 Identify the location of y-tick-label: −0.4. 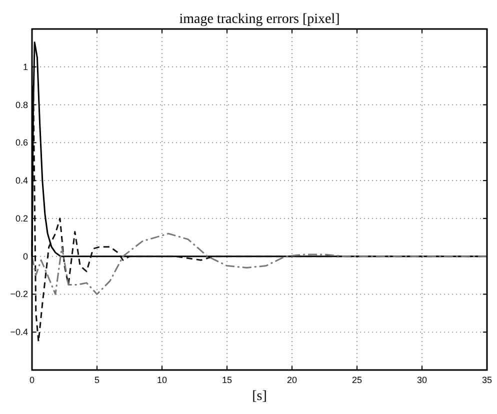
(19, 332).